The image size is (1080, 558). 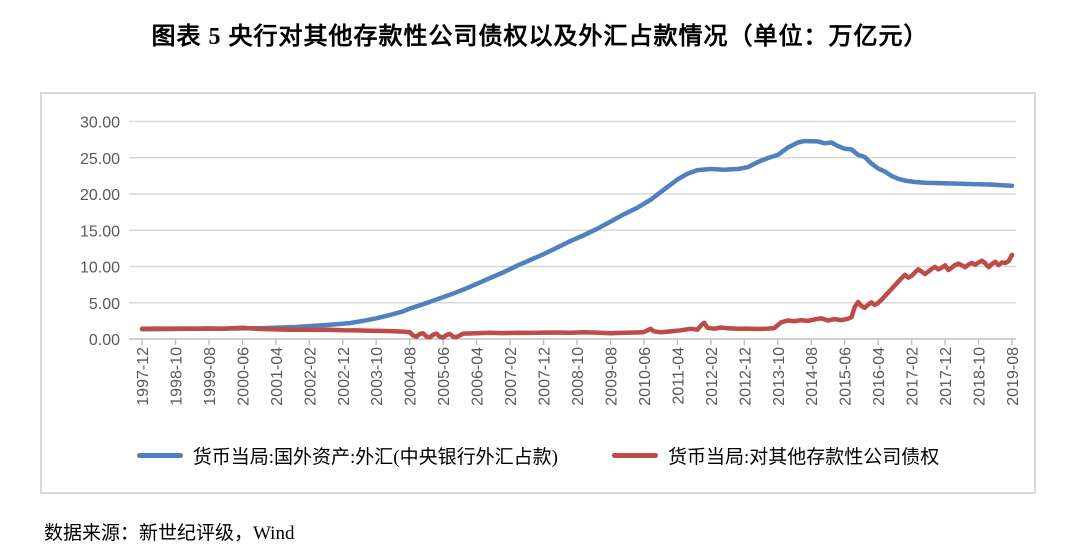 What do you see at coordinates (411, 376) in the screenshot?
I see `x-axis-label: 2004-08` at bounding box center [411, 376].